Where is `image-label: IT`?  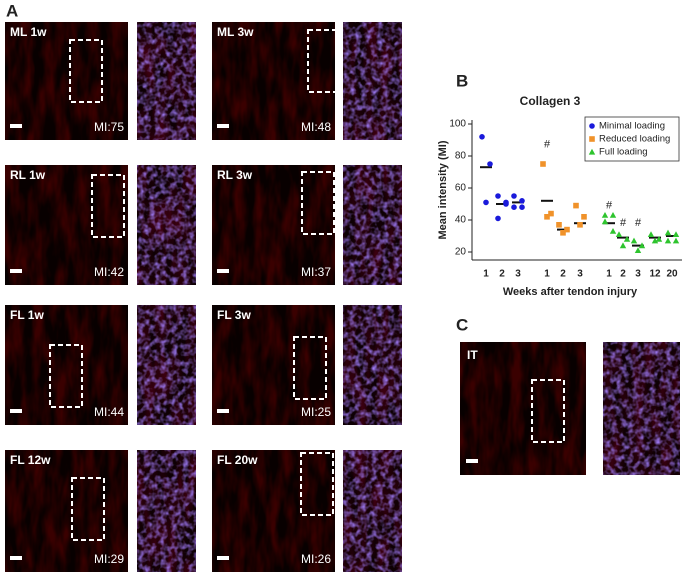 image-label: IT is located at coordinates (472, 355).